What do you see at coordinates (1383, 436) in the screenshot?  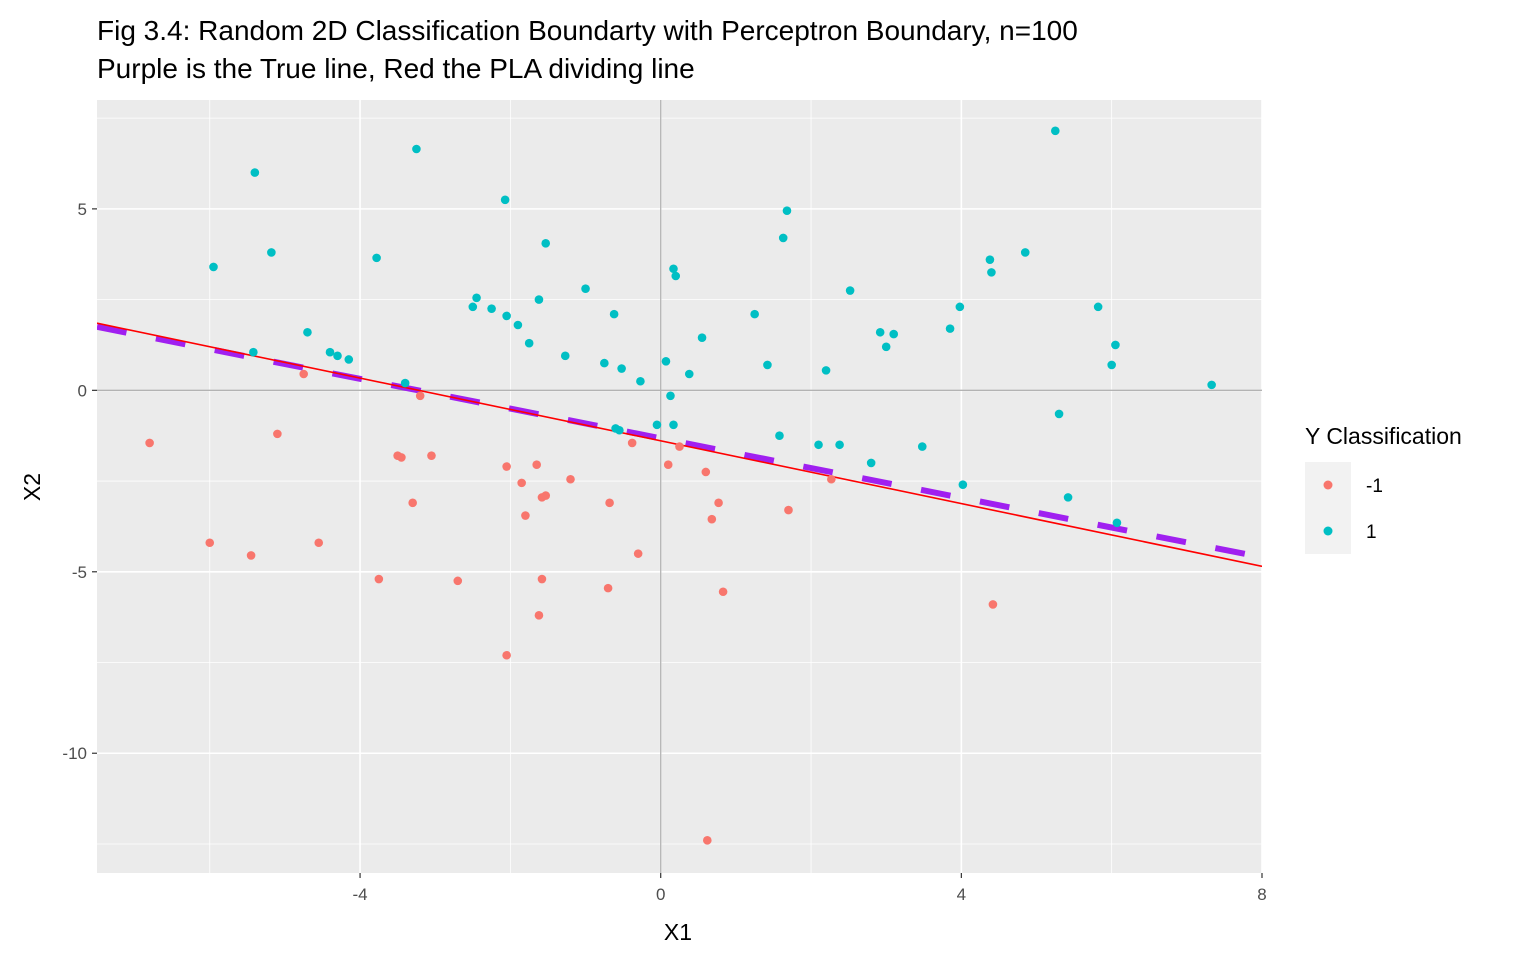 I see `legend-title: Y Classification` at bounding box center [1383, 436].